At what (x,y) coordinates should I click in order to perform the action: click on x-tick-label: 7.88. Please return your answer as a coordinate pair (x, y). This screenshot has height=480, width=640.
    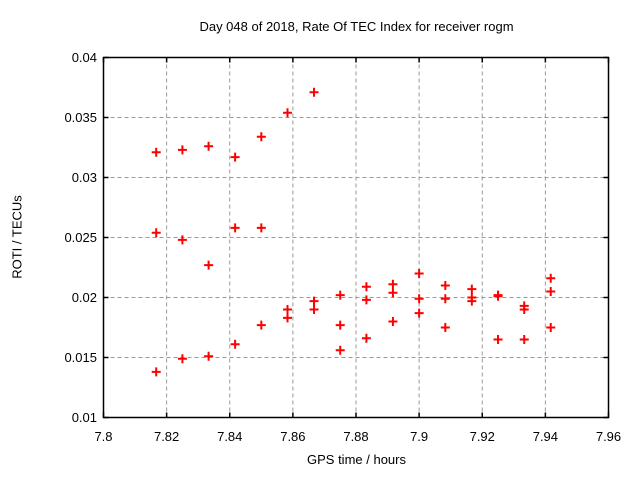
    Looking at the image, I should click on (356, 436).